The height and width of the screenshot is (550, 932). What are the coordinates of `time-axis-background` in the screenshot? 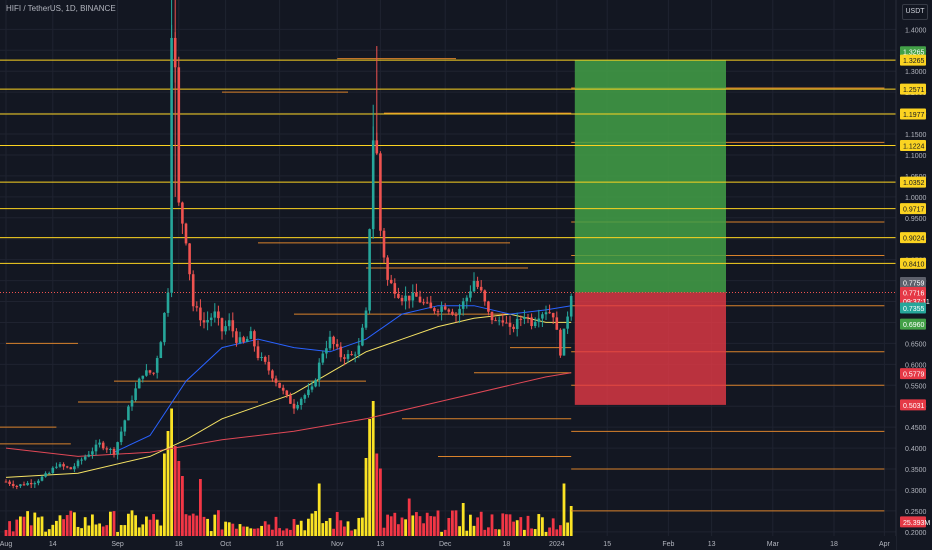 It's located at (448, 543).